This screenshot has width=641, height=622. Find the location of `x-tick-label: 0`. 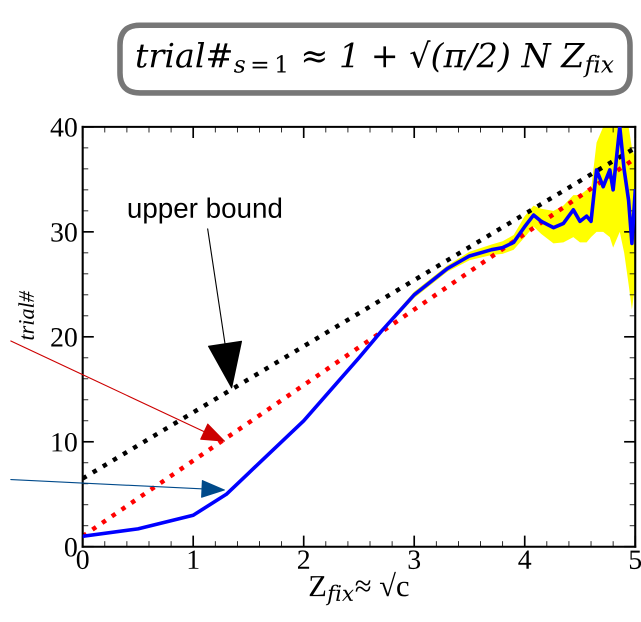

x-tick-label: 0 is located at coordinates (82, 560).